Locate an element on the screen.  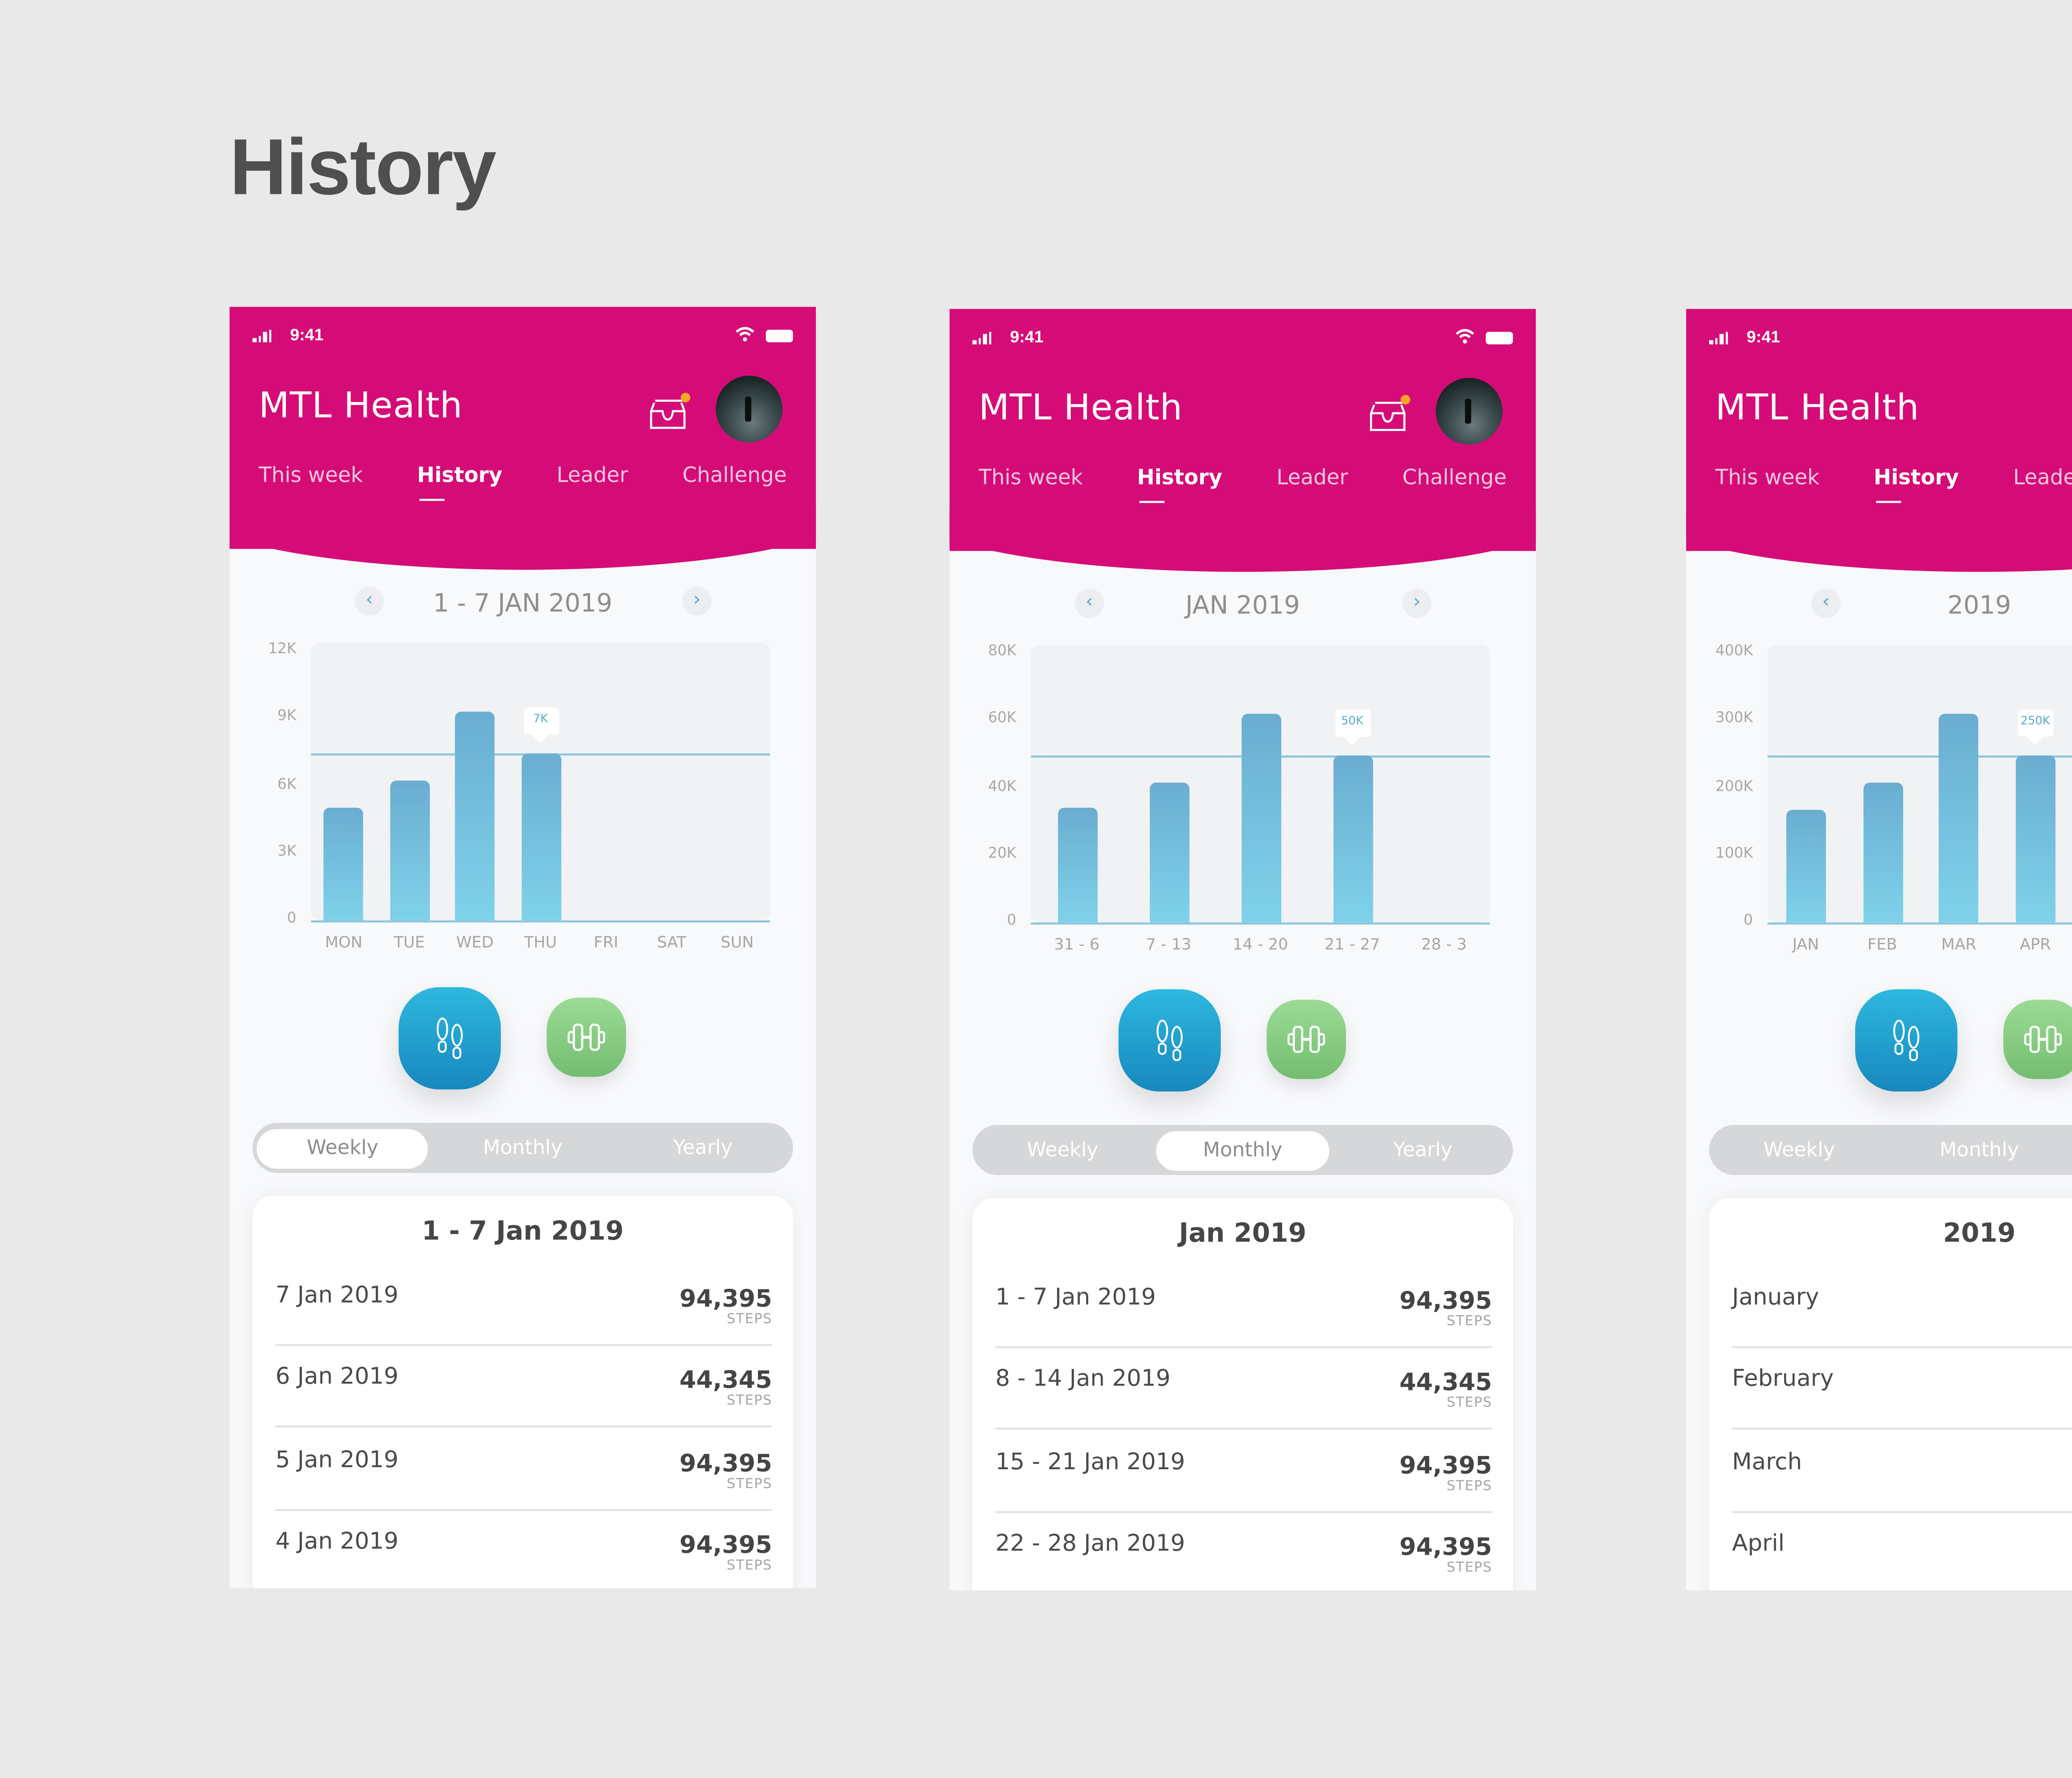
list-item: 8 - 14 Jan 2019 44,345 STEPS is located at coordinates (1243, 1406).